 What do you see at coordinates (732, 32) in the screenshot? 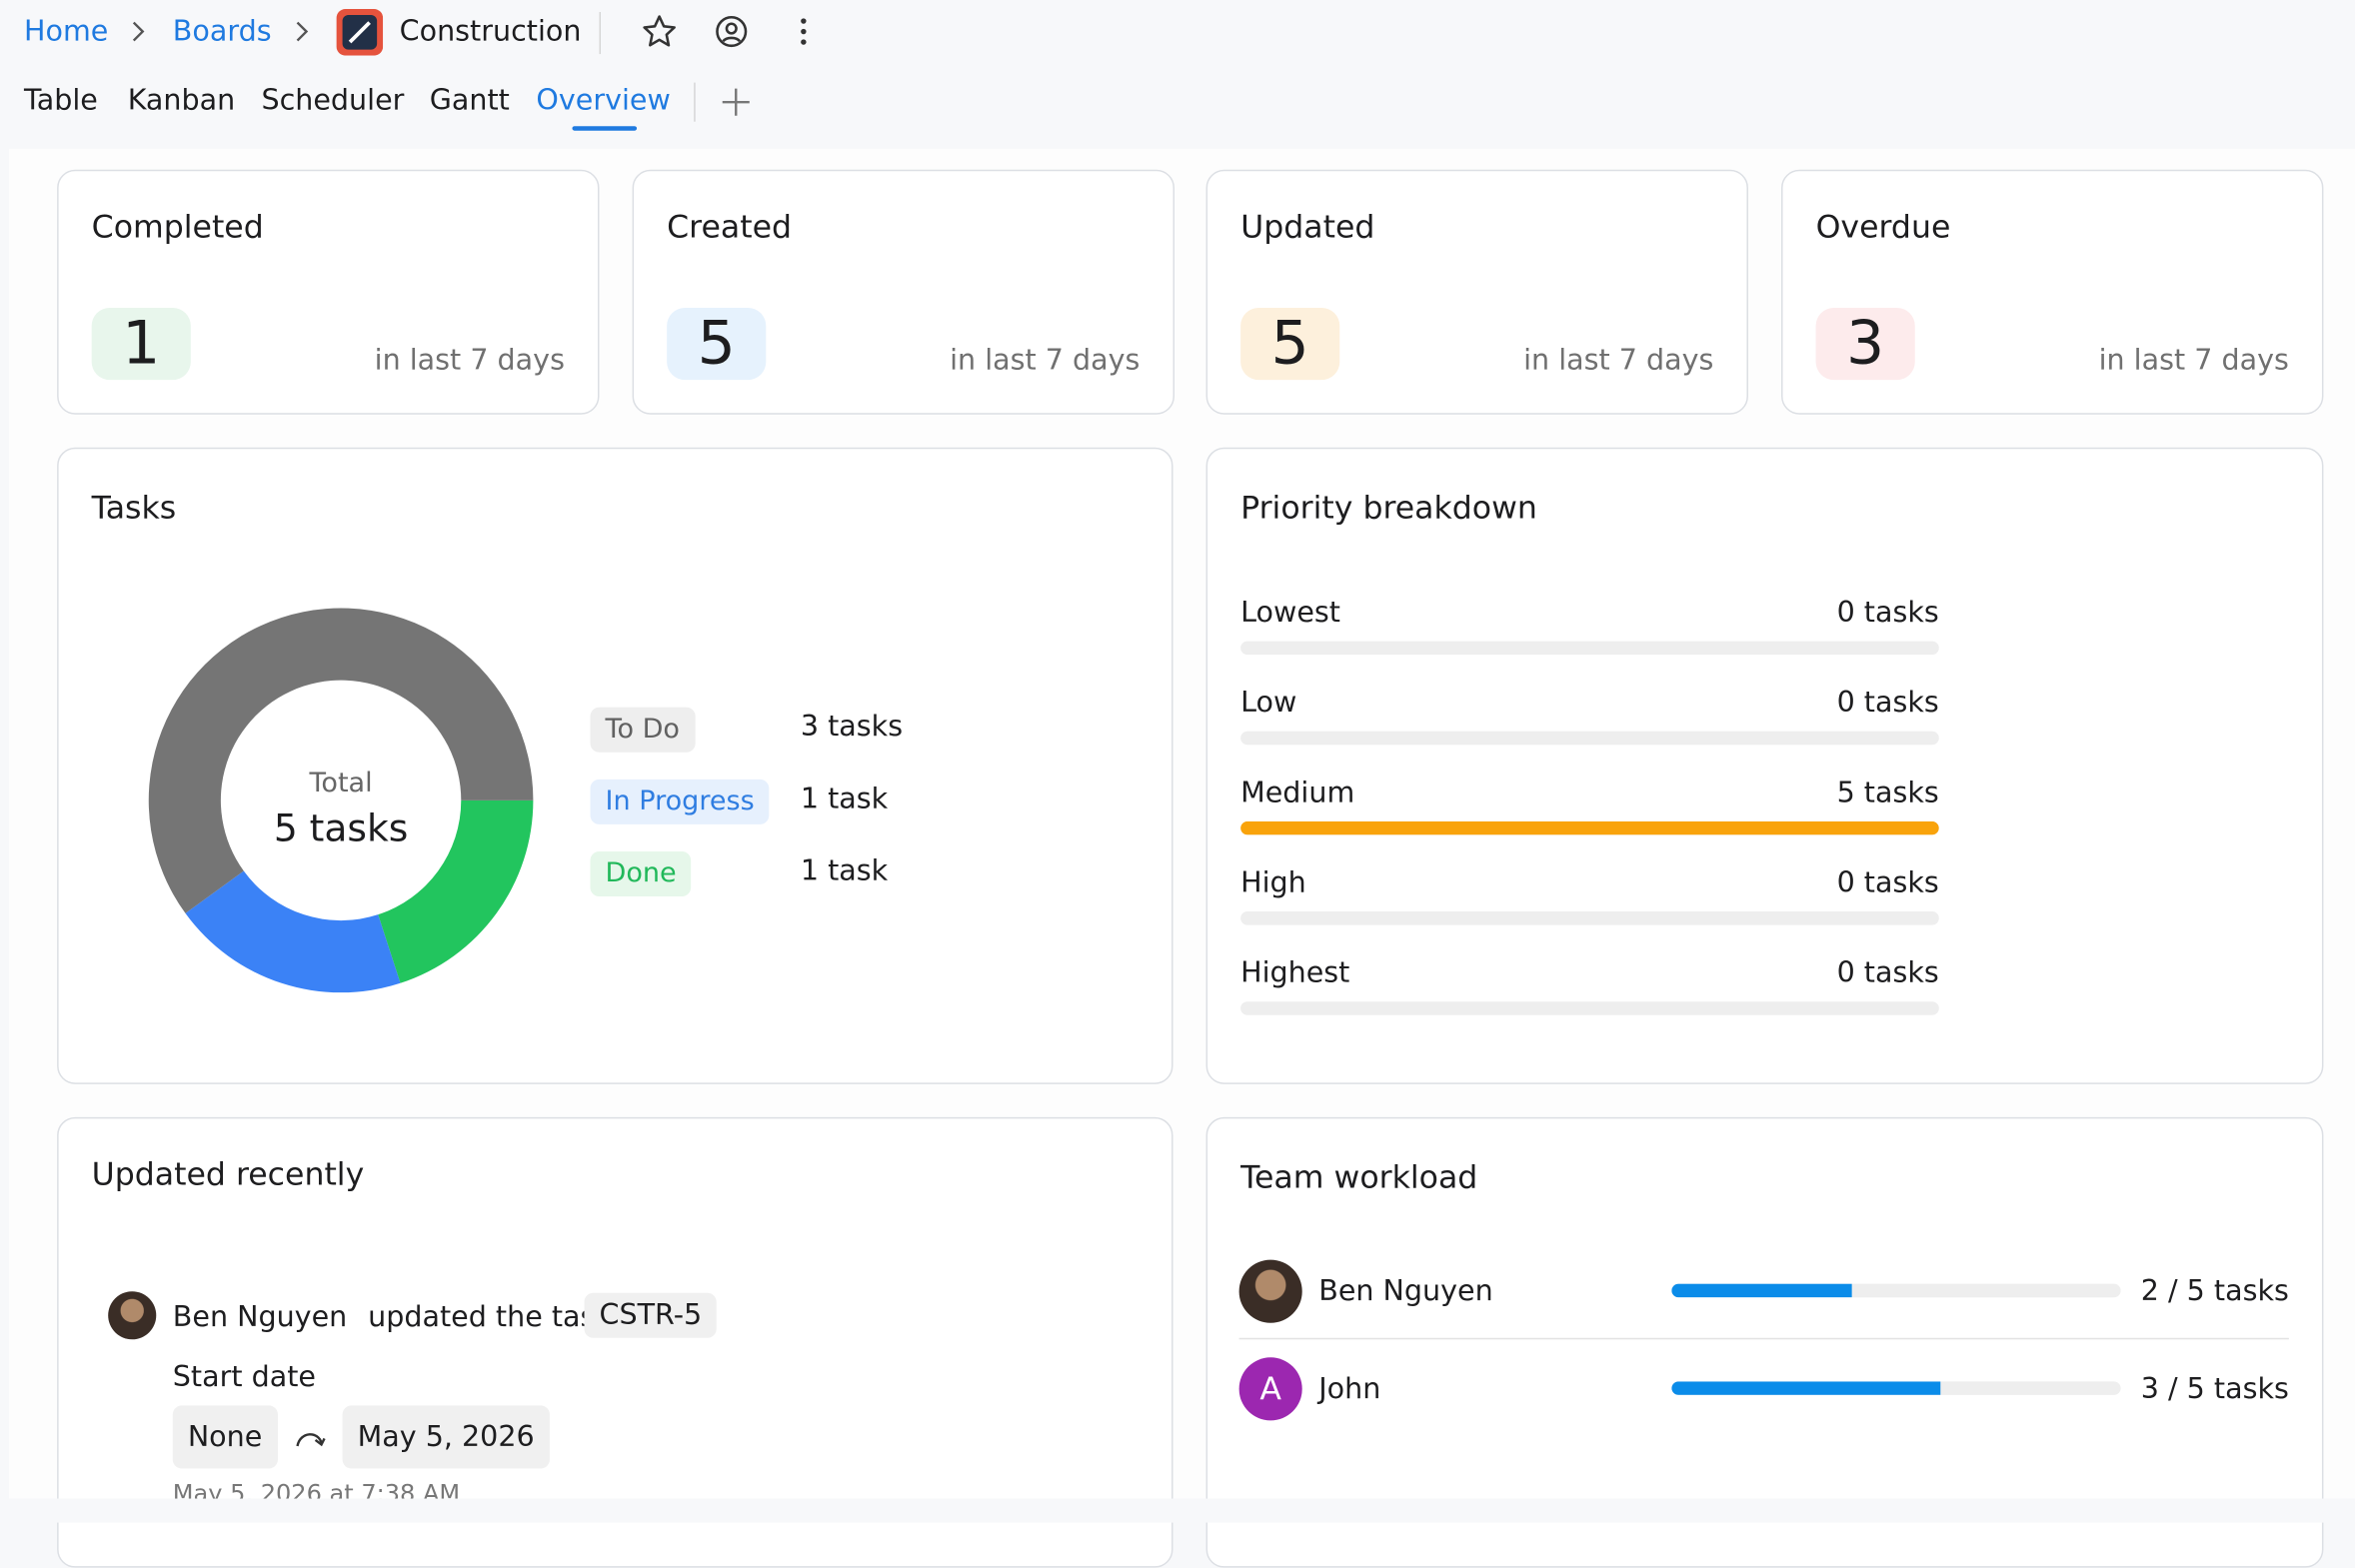
I see `watch-button` at bounding box center [732, 32].